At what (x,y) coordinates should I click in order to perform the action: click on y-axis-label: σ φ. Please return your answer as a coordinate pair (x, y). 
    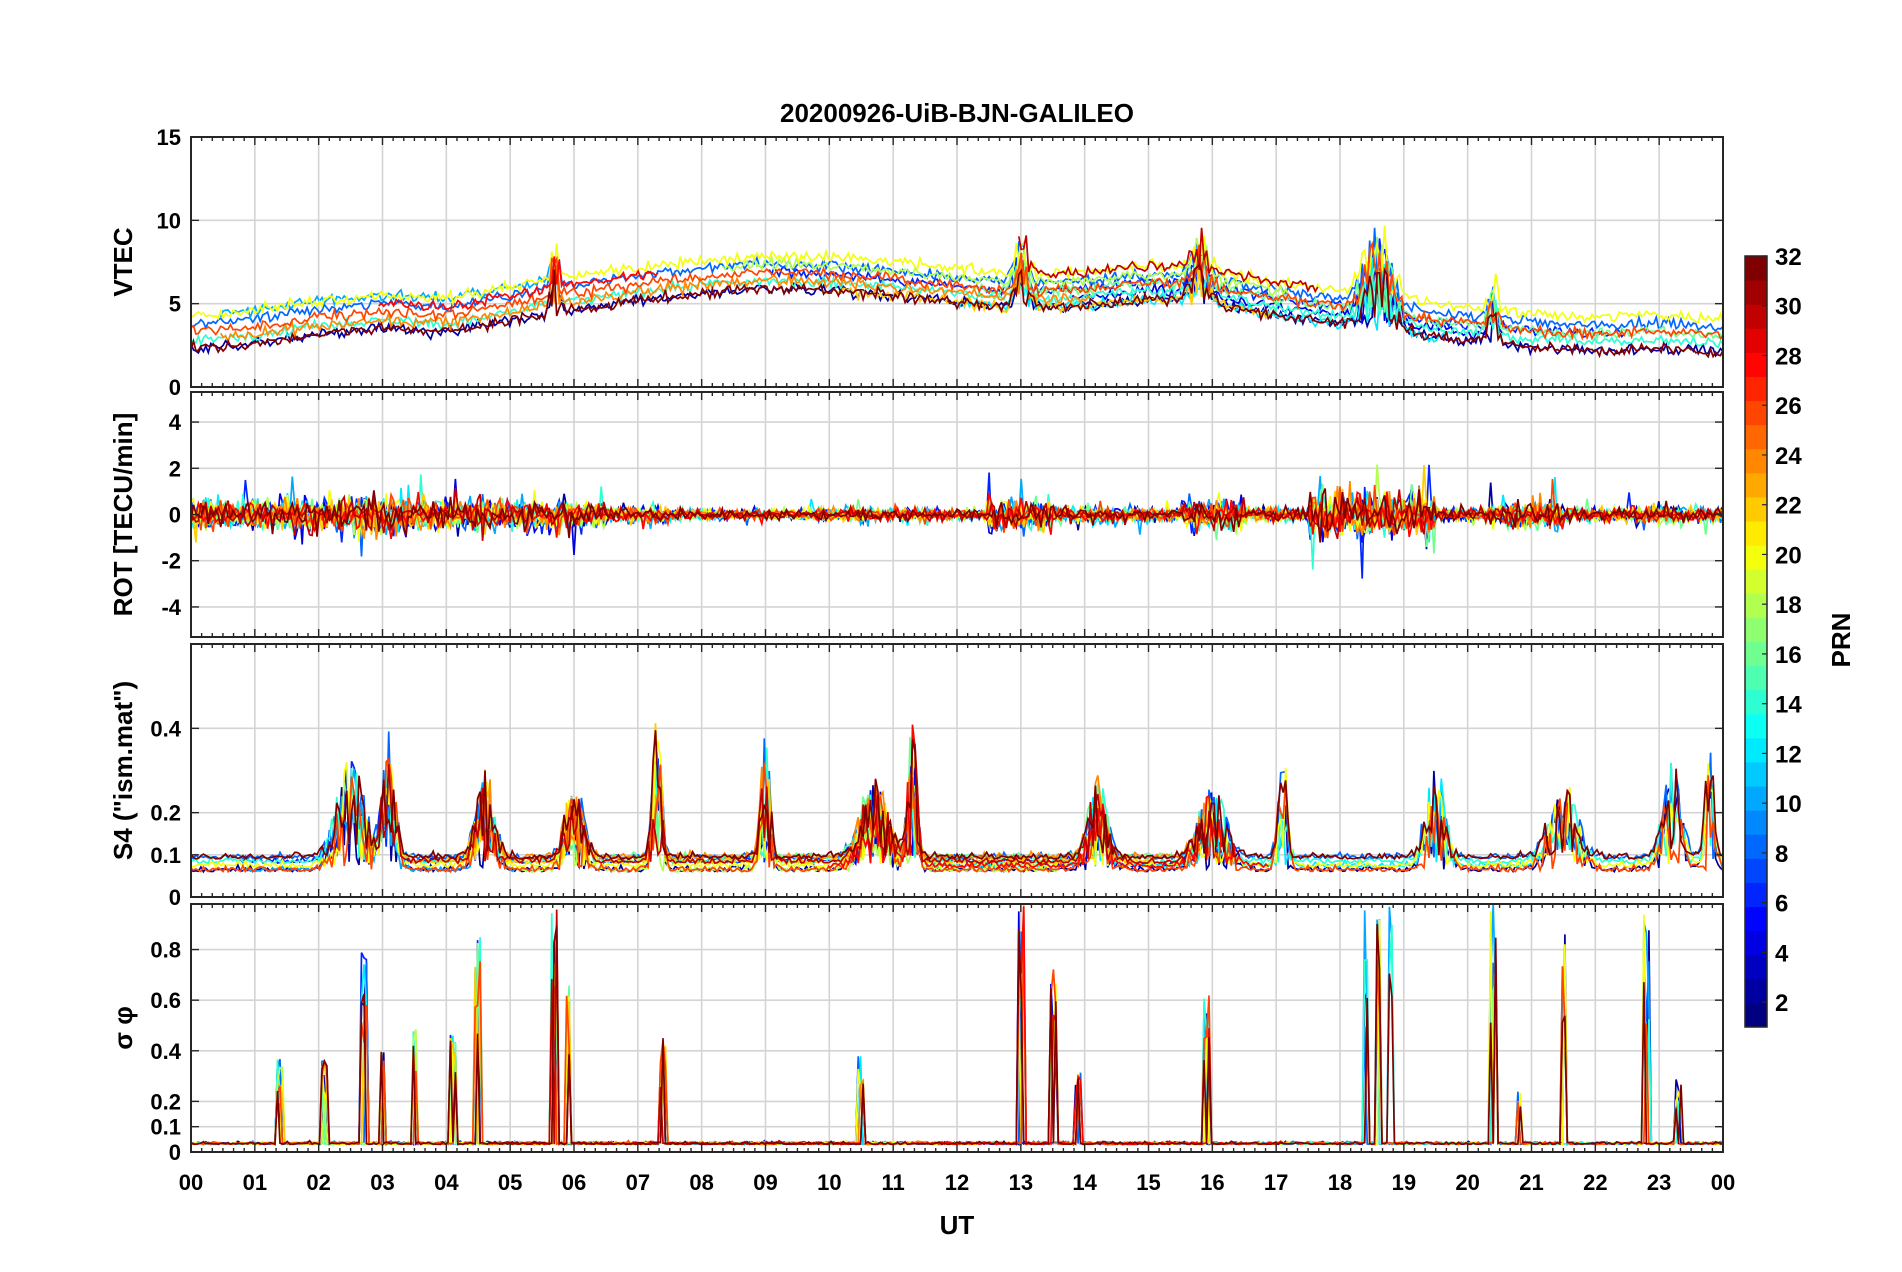
    Looking at the image, I should click on (123, 1028).